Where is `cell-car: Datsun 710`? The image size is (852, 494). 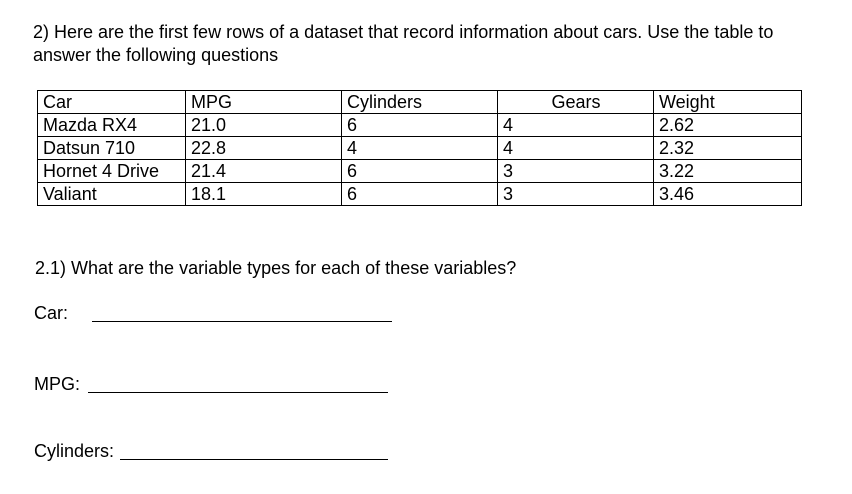
cell-car: Datsun 710 is located at coordinates (111, 148).